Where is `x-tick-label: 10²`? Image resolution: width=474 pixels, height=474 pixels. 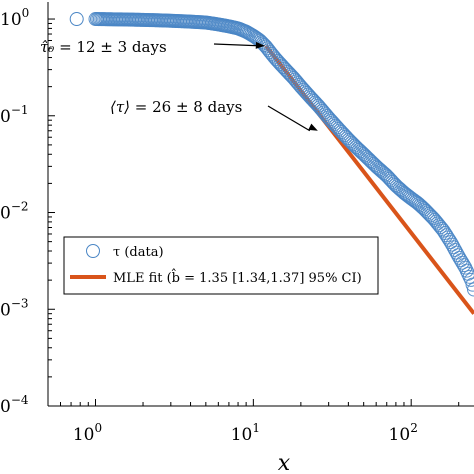 x-tick-label: 10² is located at coordinates (403, 433).